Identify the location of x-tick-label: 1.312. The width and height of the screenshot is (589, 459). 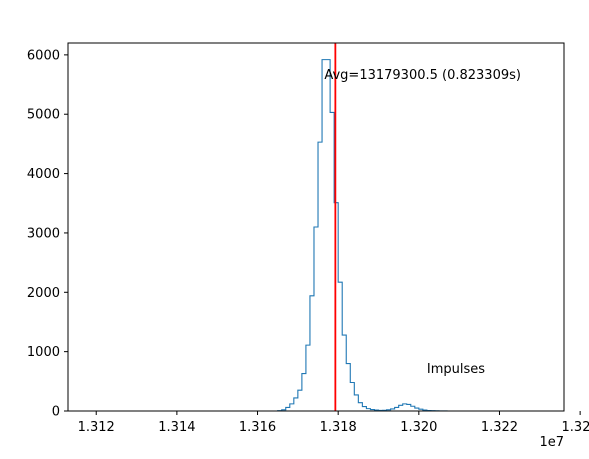
(96, 427).